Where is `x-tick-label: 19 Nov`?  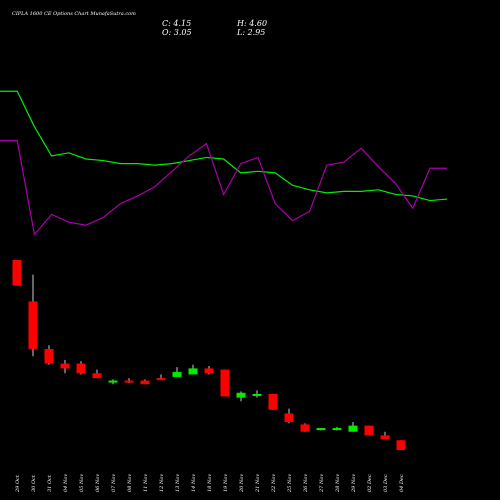
x-tick-label: 19 Nov is located at coordinates (226, 483).